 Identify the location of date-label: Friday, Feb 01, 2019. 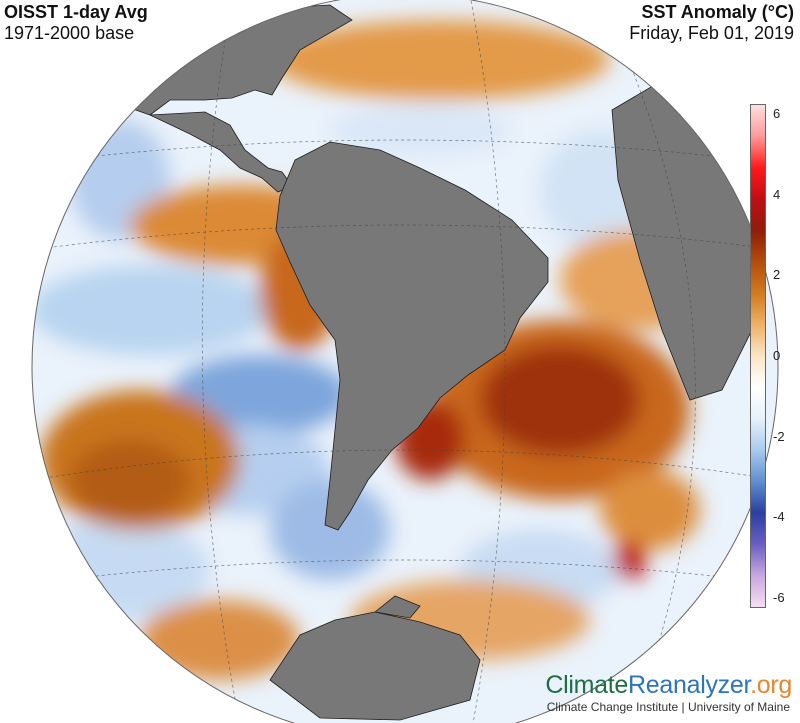
(711, 33).